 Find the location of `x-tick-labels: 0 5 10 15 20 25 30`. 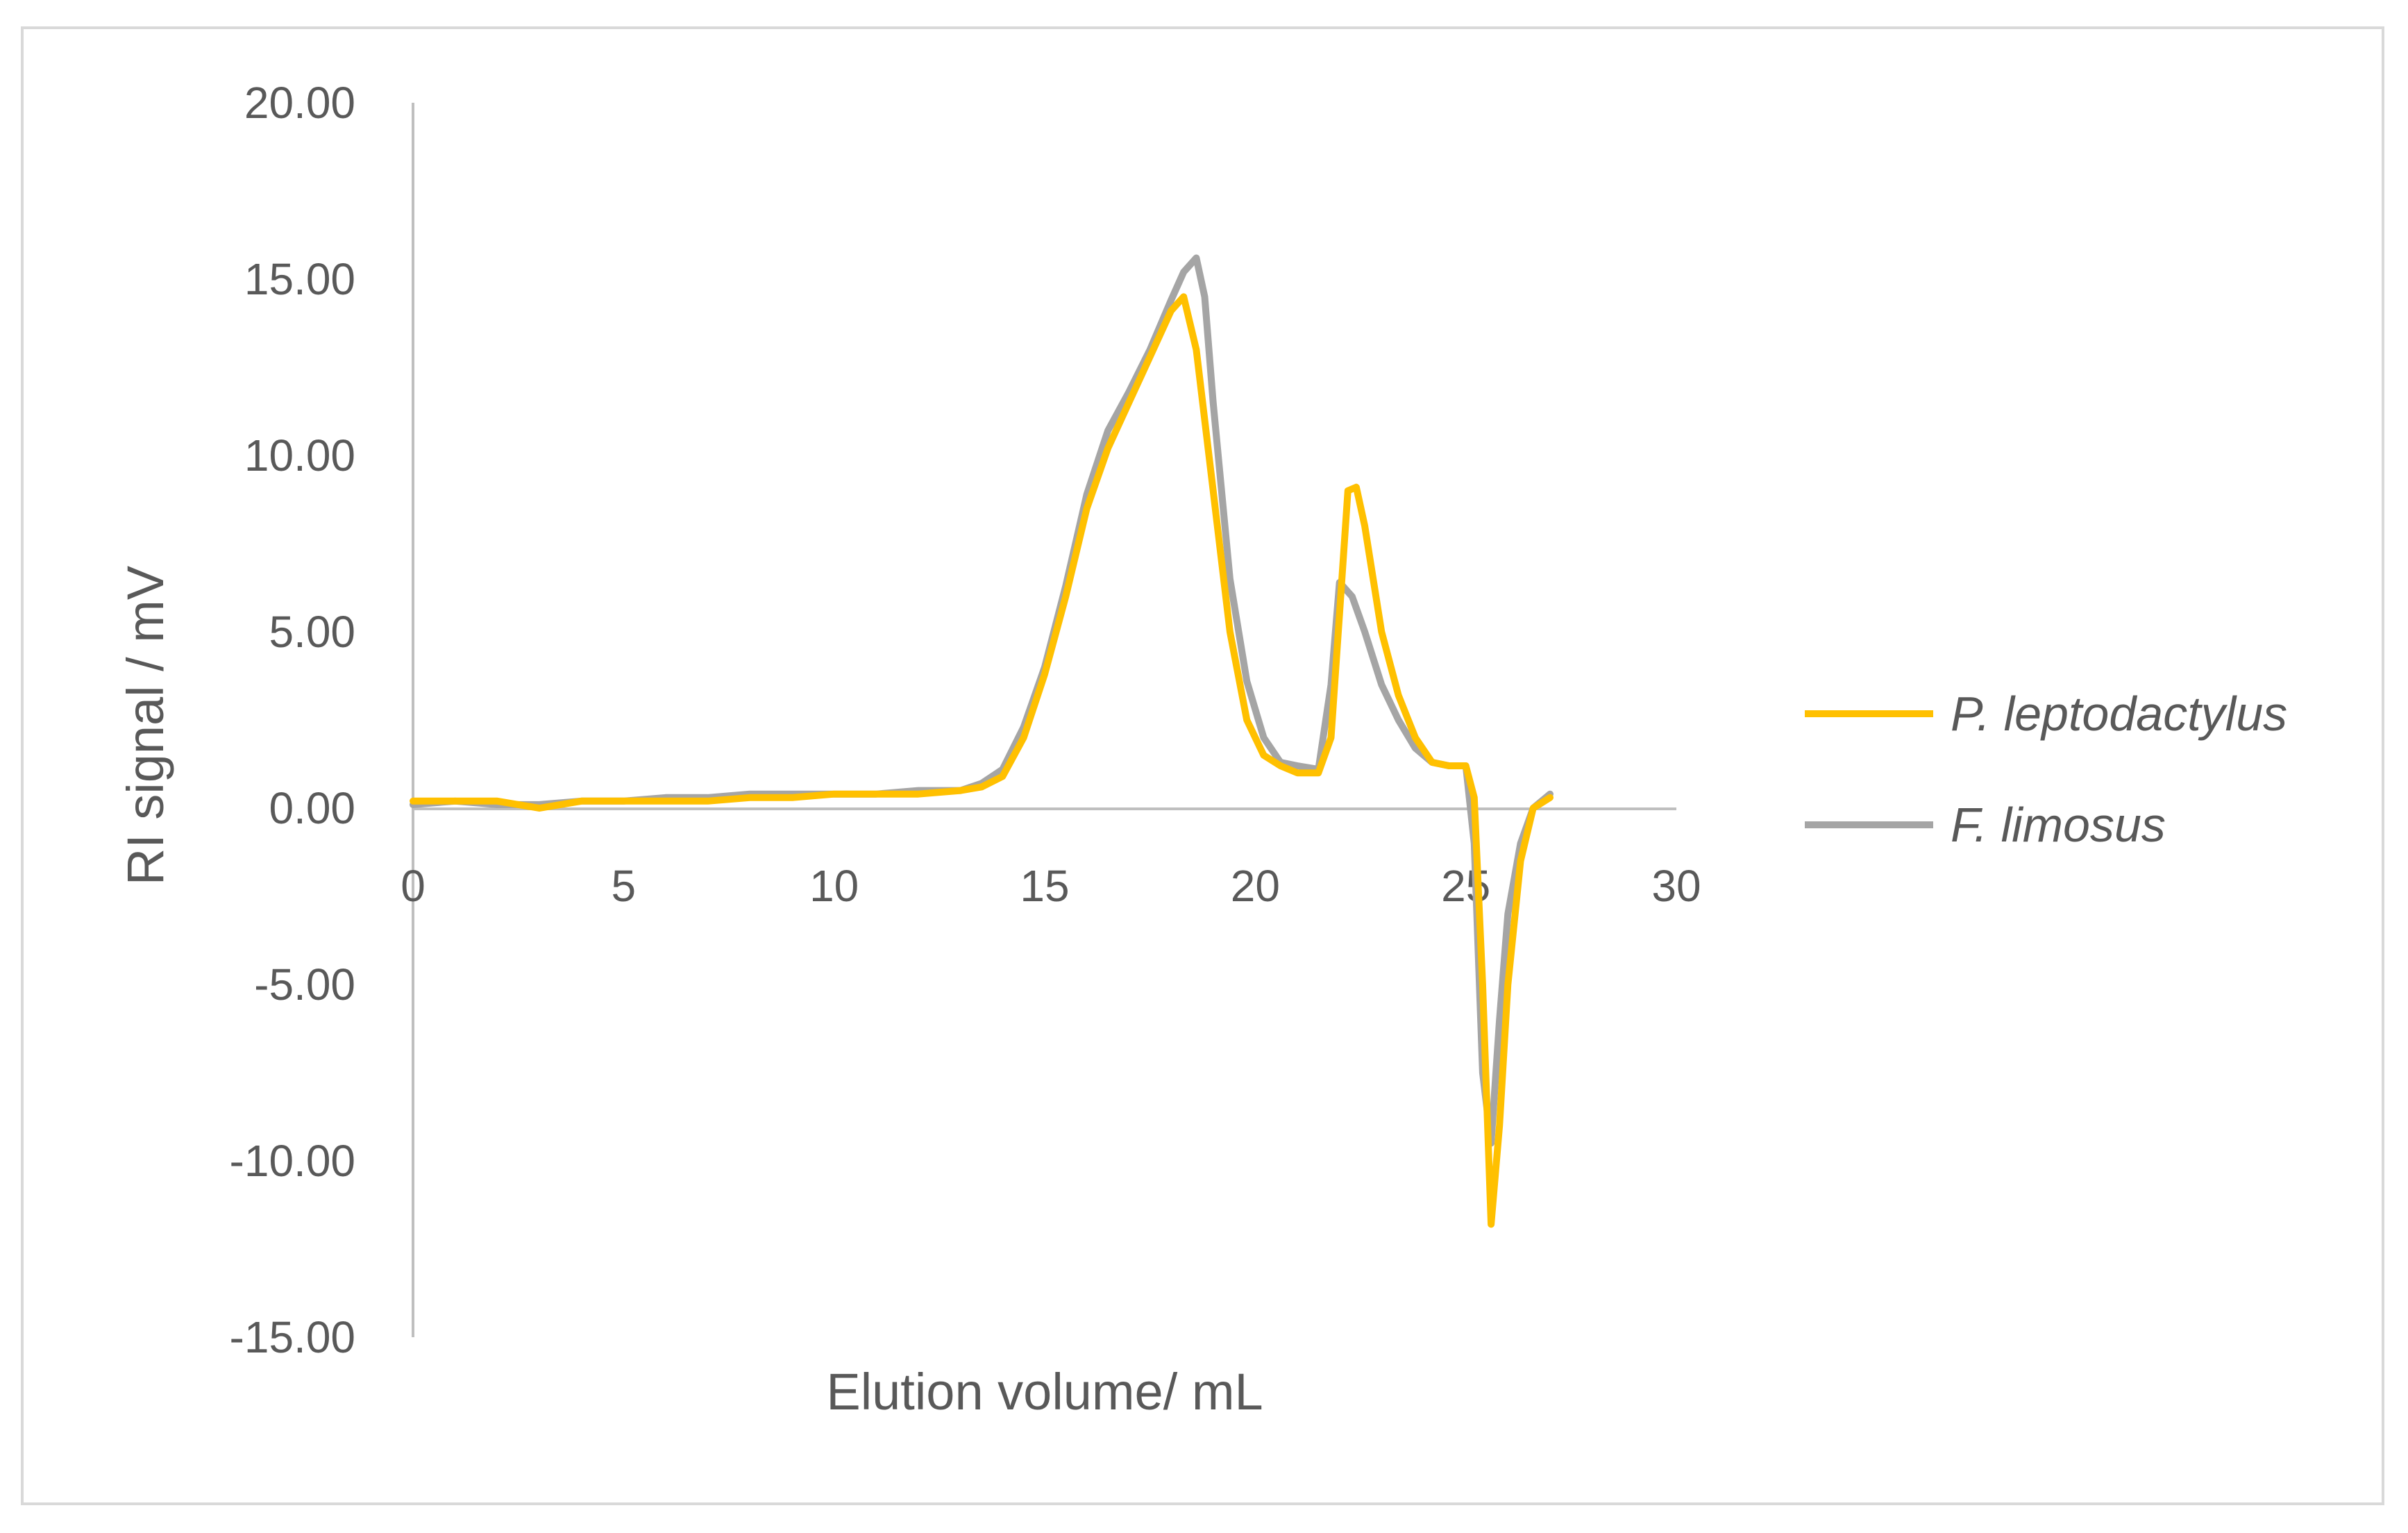

x-tick-labels: 0 5 10 15 20 25 30 is located at coordinates (1051, 886).